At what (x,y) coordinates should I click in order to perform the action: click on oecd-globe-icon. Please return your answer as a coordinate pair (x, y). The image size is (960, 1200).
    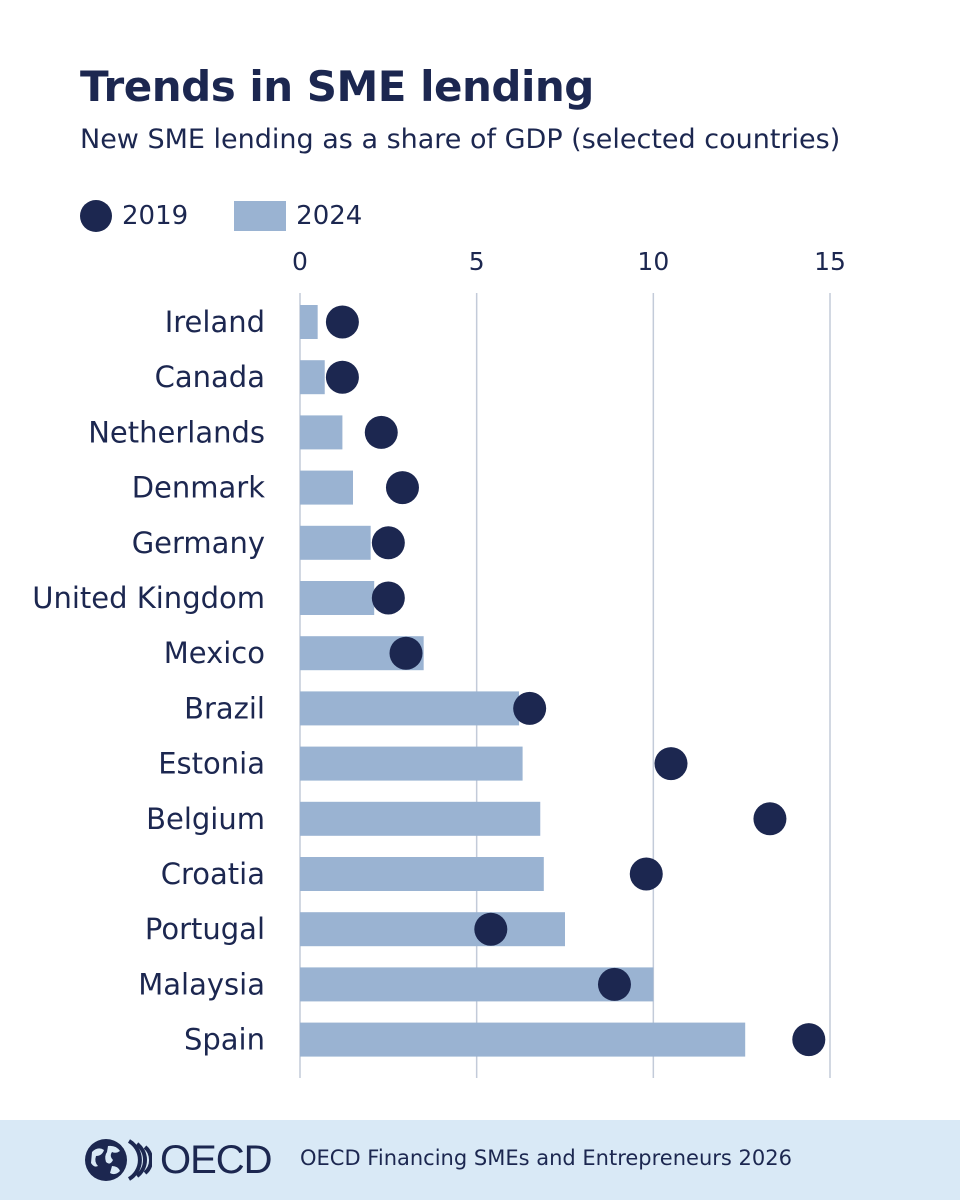
    Looking at the image, I should click on (118, 1160).